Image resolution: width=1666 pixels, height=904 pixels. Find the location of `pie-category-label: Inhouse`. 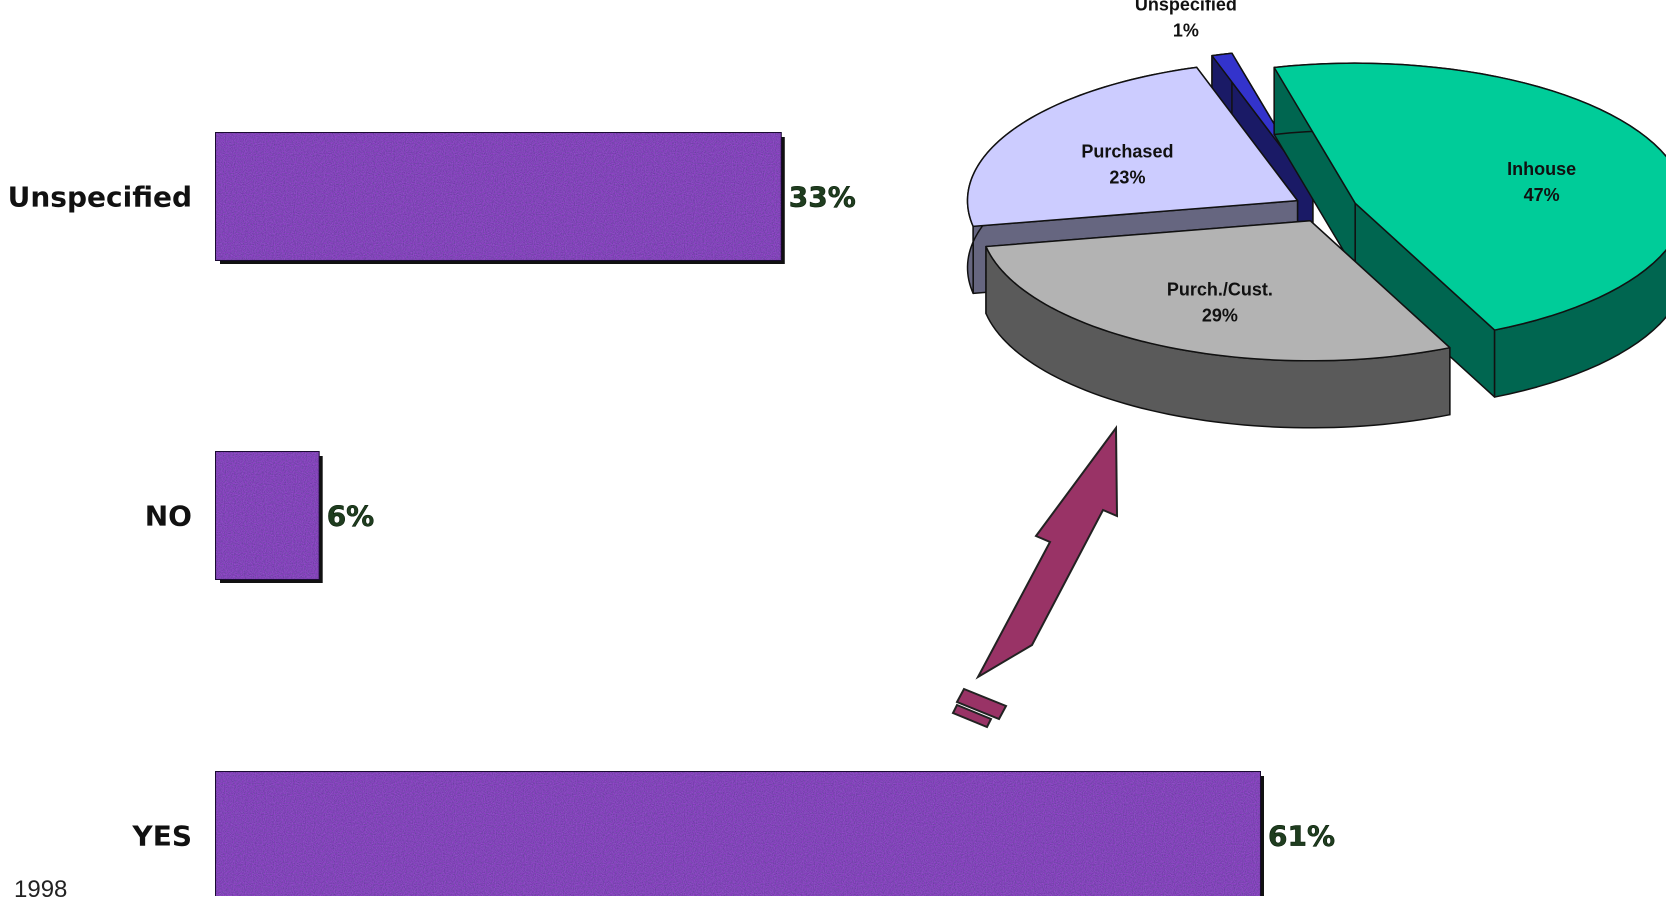

pie-category-label: Inhouse is located at coordinates (1541, 169).